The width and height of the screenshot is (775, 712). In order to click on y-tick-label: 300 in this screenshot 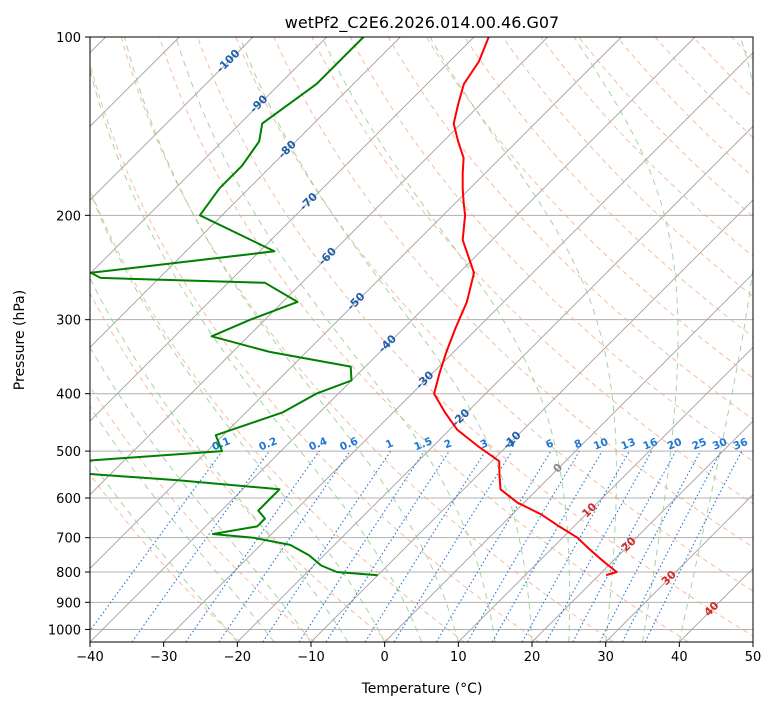, I will do `click(68, 321)`.